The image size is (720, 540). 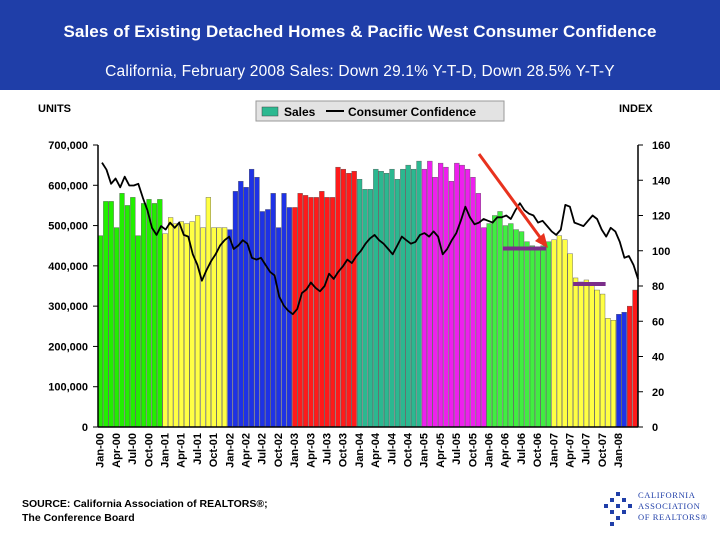 I want to click on y-right-tick-label: 20, so click(x=658, y=393).